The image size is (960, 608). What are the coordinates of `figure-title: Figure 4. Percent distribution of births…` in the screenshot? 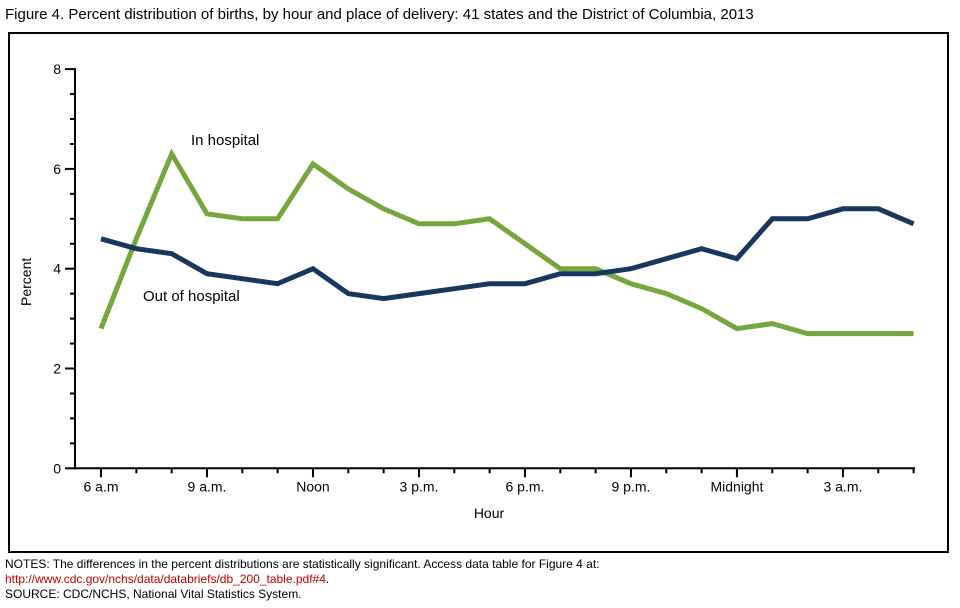 It's located at (379, 14).